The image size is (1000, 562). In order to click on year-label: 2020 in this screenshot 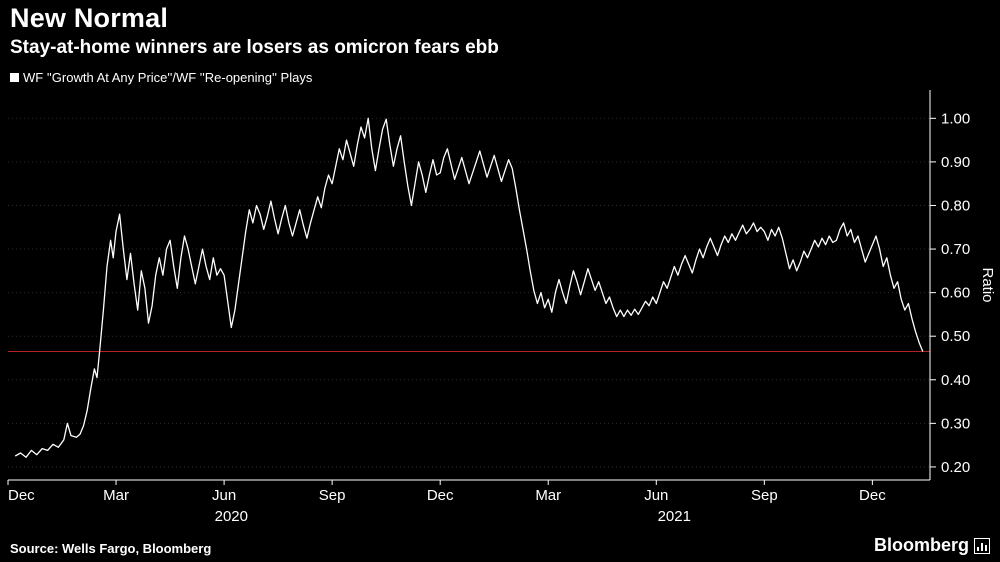, I will do `click(231, 516)`.